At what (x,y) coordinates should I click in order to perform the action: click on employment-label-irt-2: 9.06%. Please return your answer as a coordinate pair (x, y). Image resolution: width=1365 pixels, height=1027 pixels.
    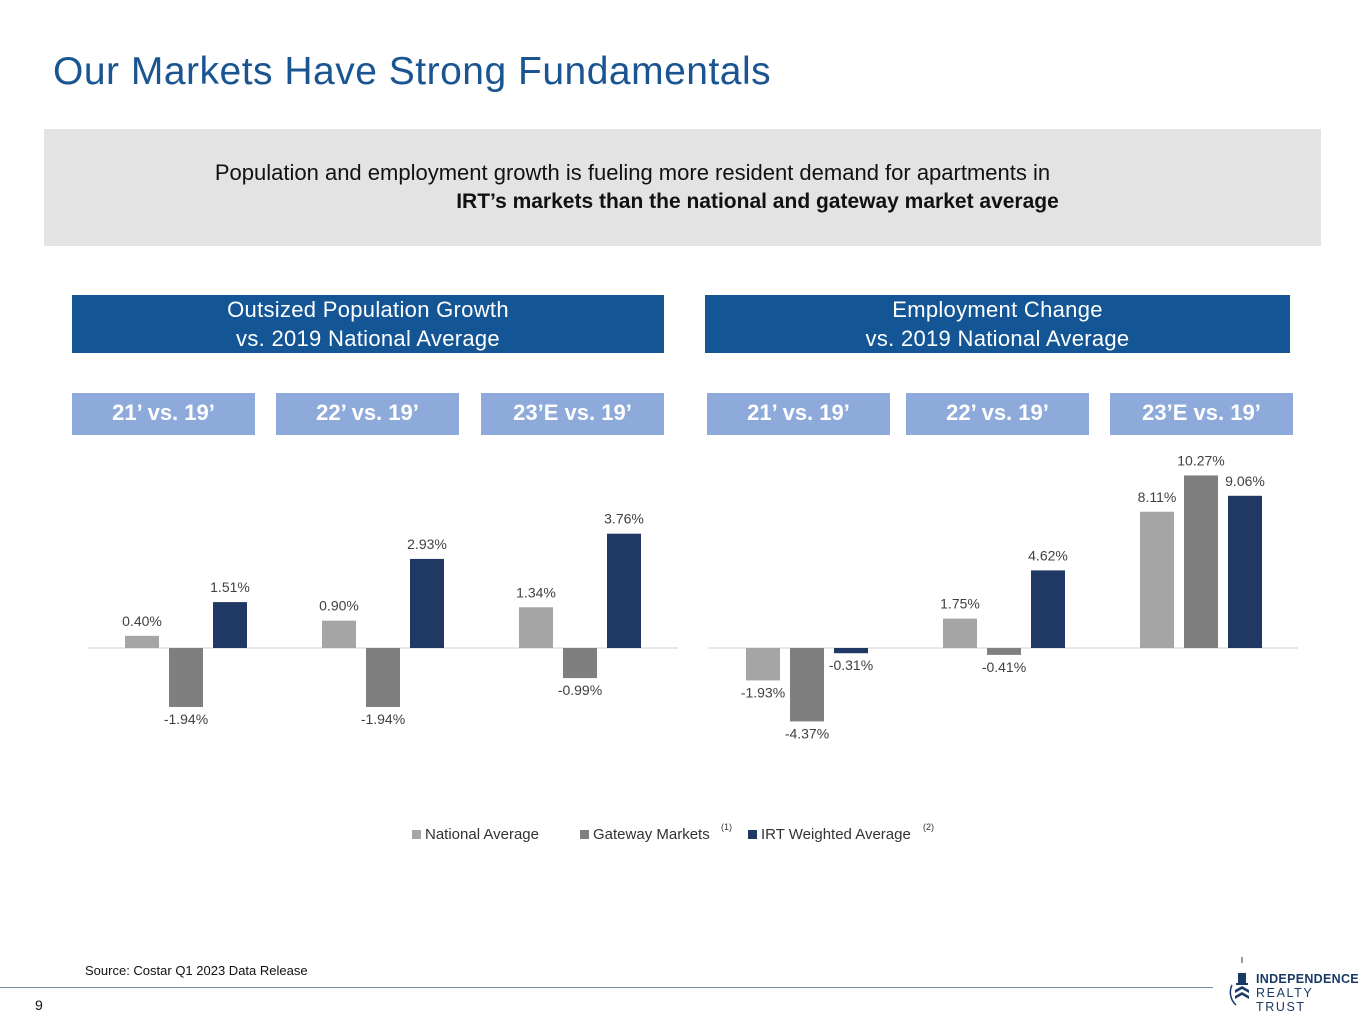
    Looking at the image, I should click on (1245, 481).